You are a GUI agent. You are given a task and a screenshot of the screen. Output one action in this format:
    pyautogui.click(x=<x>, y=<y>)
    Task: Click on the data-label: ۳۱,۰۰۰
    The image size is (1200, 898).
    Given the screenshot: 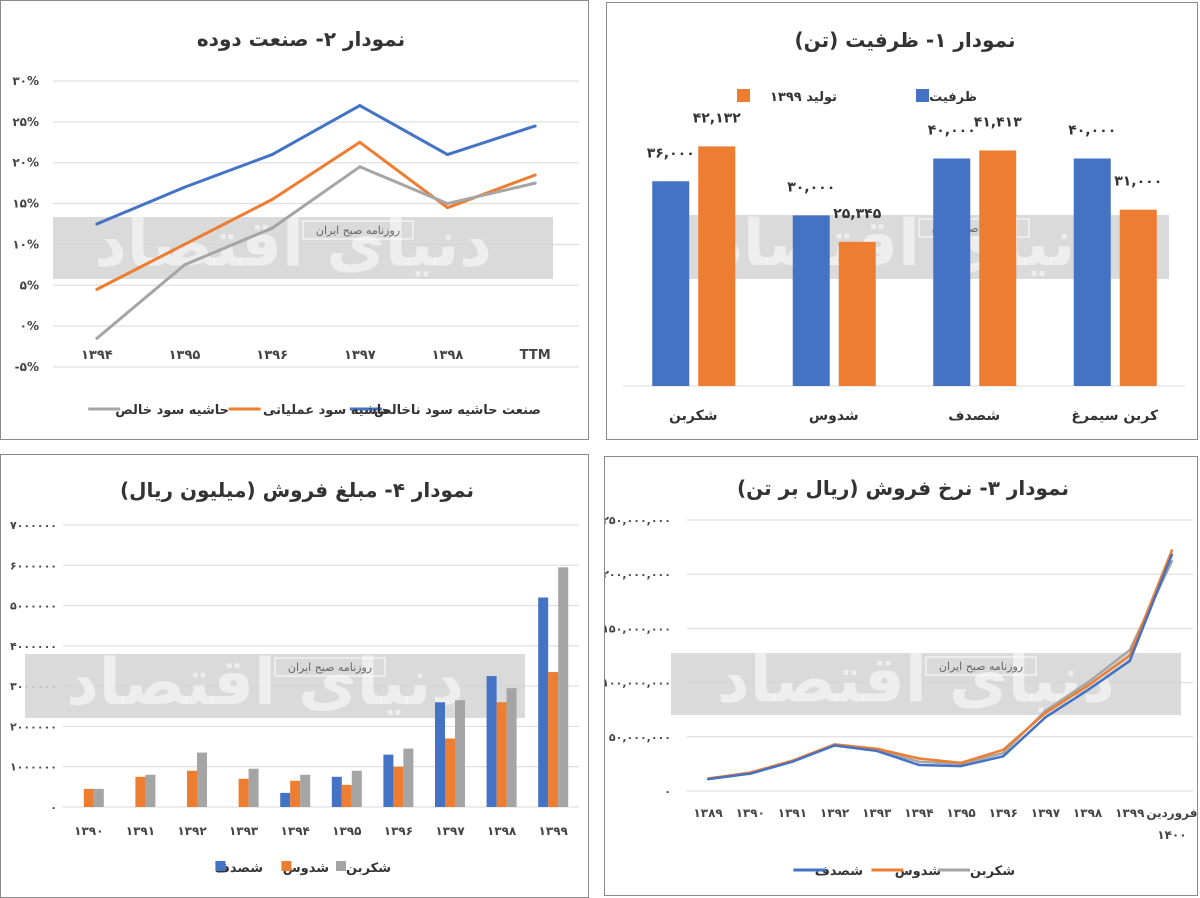 What is the action you would take?
    pyautogui.click(x=1138, y=182)
    